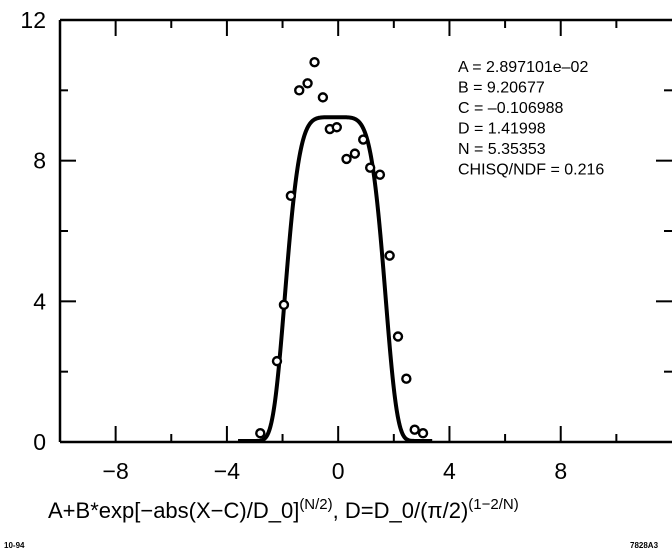 Image resolution: width=672 pixels, height=559 pixels. I want to click on x-tick-label: 8, so click(560, 471).